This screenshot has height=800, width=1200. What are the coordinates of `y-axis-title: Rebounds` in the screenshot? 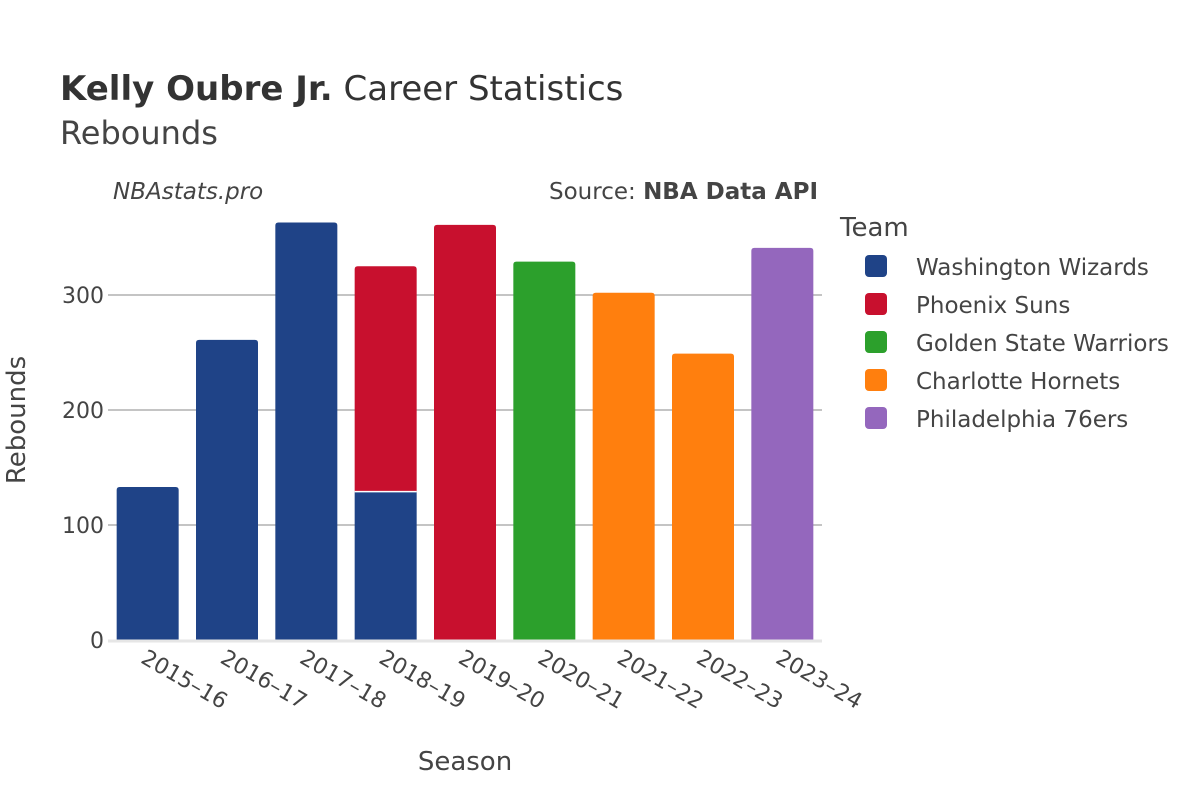 It's located at (17, 420).